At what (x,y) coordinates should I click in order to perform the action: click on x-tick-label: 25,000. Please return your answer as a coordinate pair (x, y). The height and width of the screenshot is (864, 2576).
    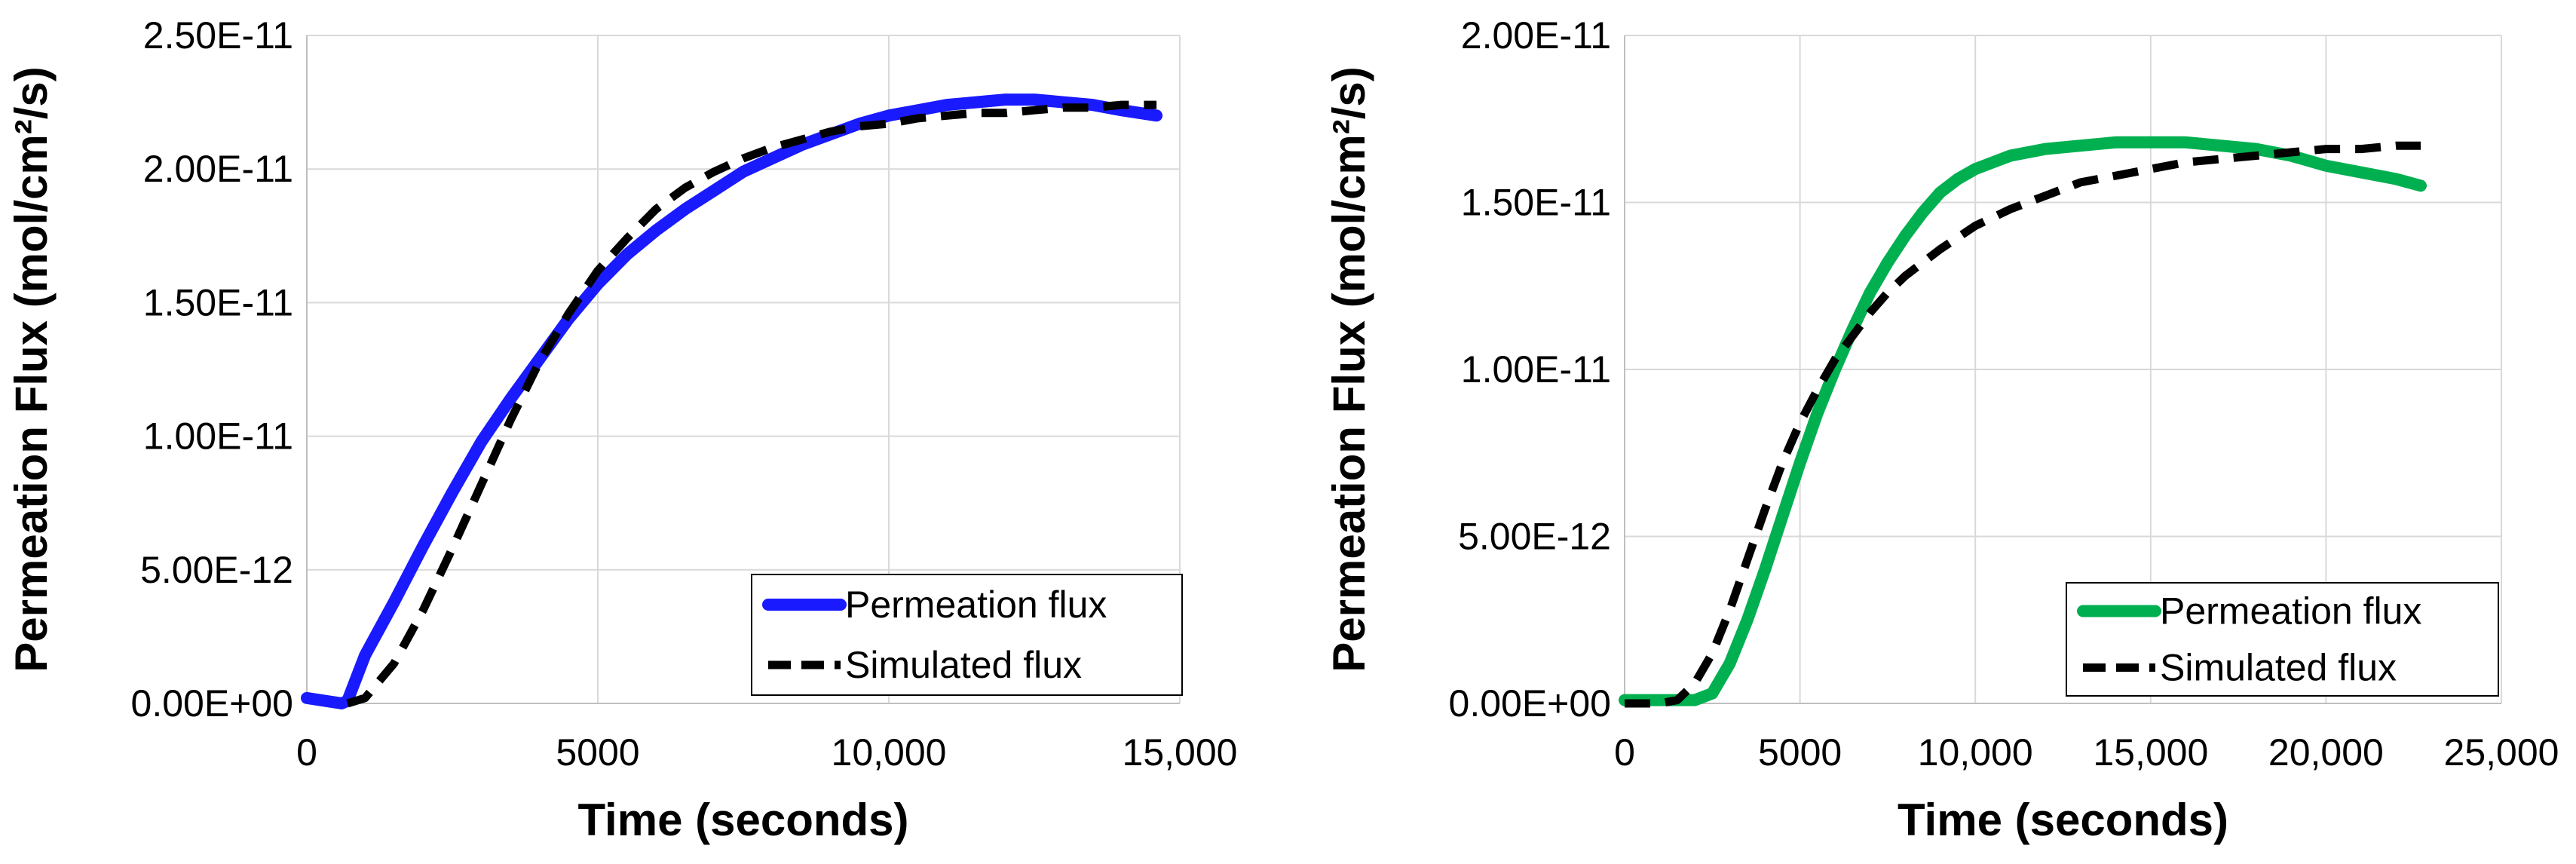
    Looking at the image, I should click on (2501, 752).